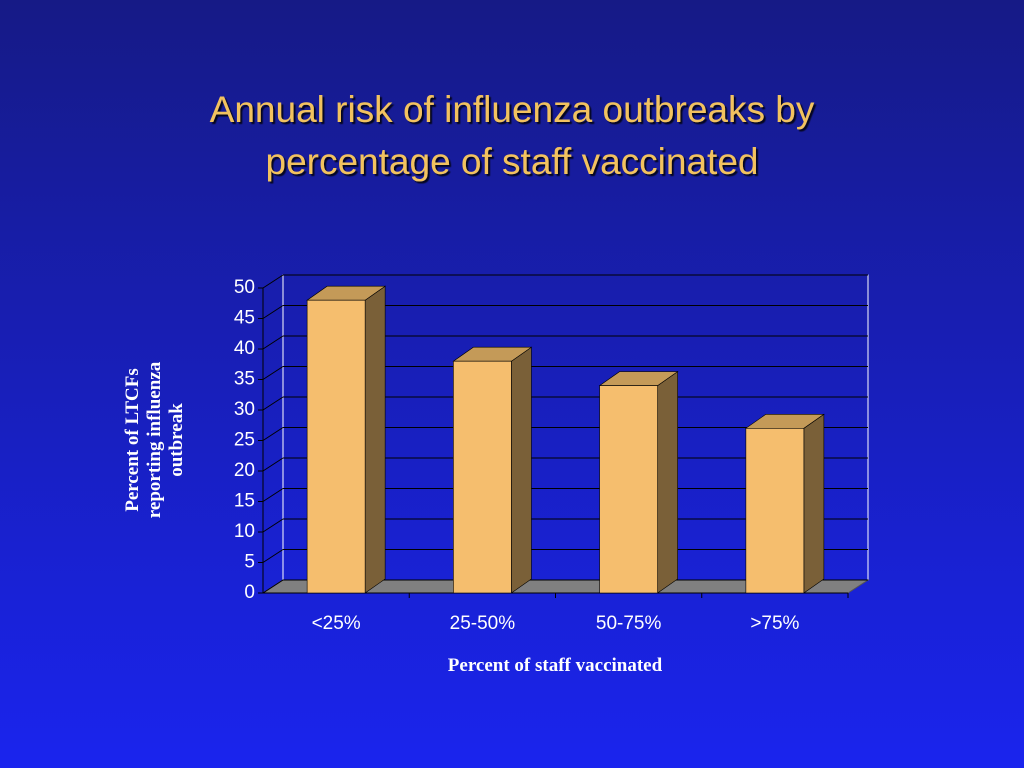  Describe the element at coordinates (176, 440) in the screenshot. I see `y-axis-title-line: outbreak` at that location.